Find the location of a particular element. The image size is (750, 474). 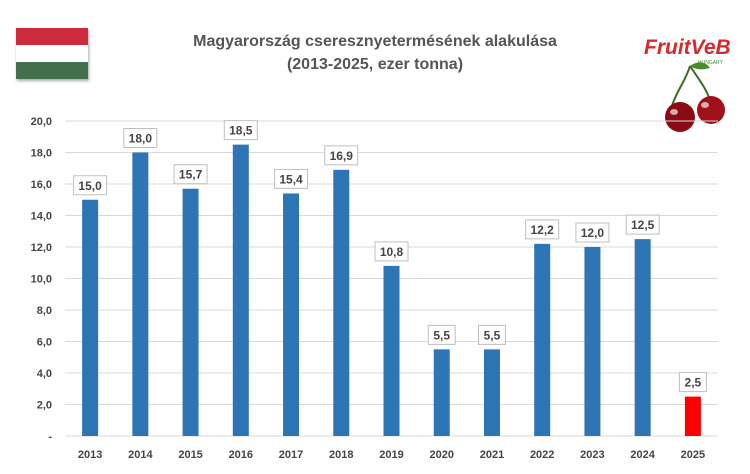

x-tick-label: 2025 is located at coordinates (693, 455).